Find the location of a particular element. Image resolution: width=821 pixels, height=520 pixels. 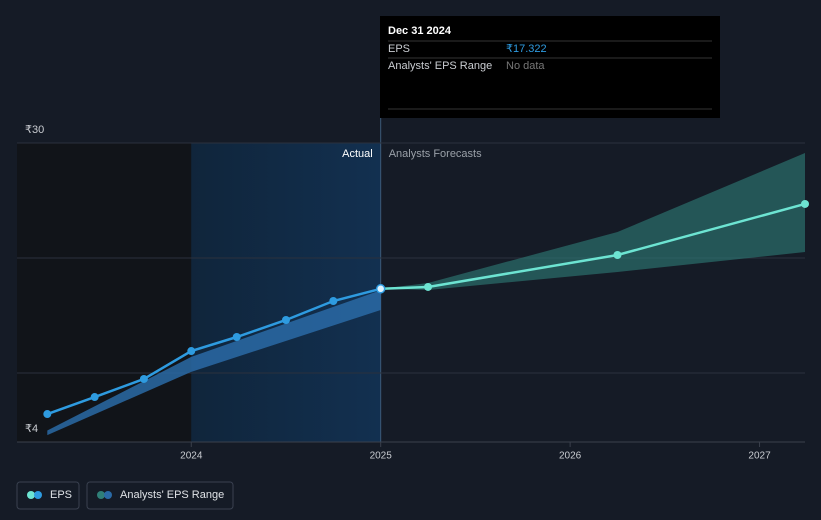

x-tick-label: 2026 is located at coordinates (570, 456).